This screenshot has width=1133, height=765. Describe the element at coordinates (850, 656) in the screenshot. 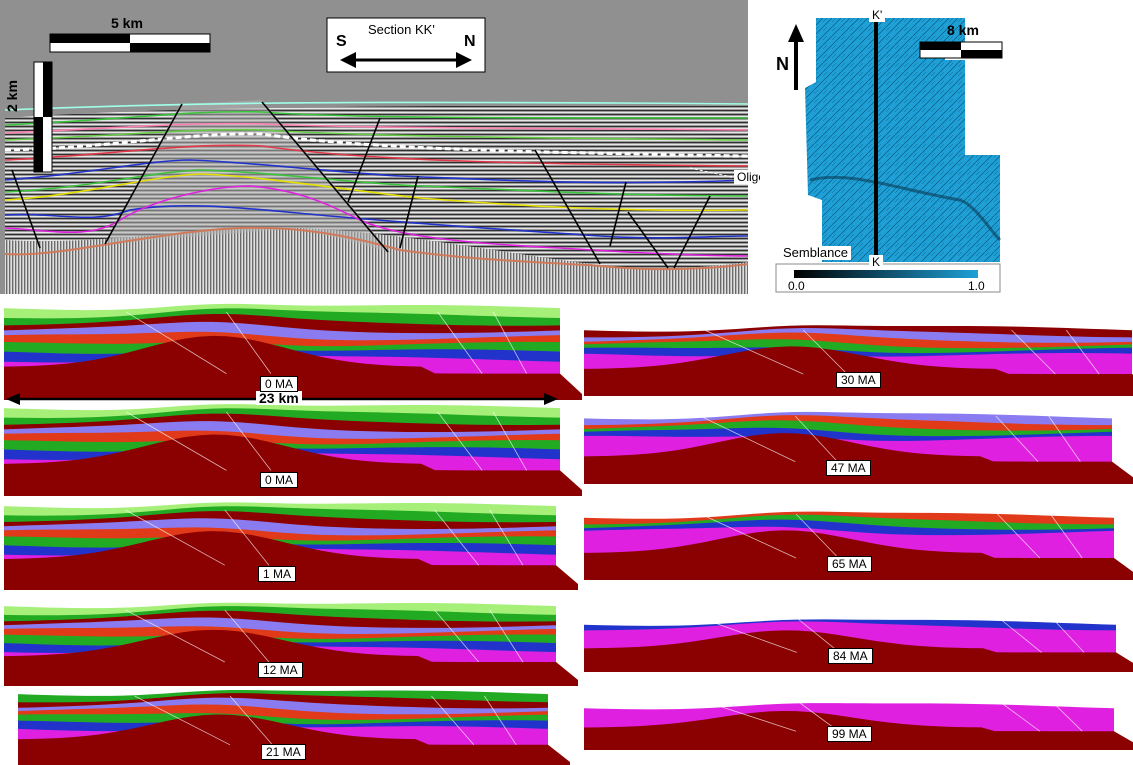

I see `age-label: 84 MA` at that location.